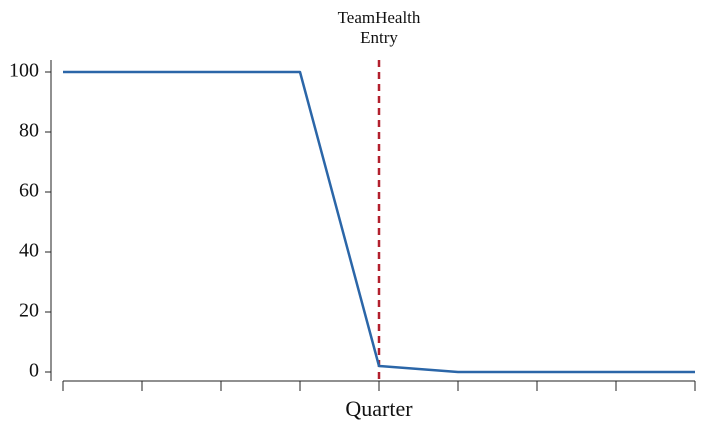 The height and width of the screenshot is (428, 704). I want to click on event-label: TeamHealth, so click(379, 17).